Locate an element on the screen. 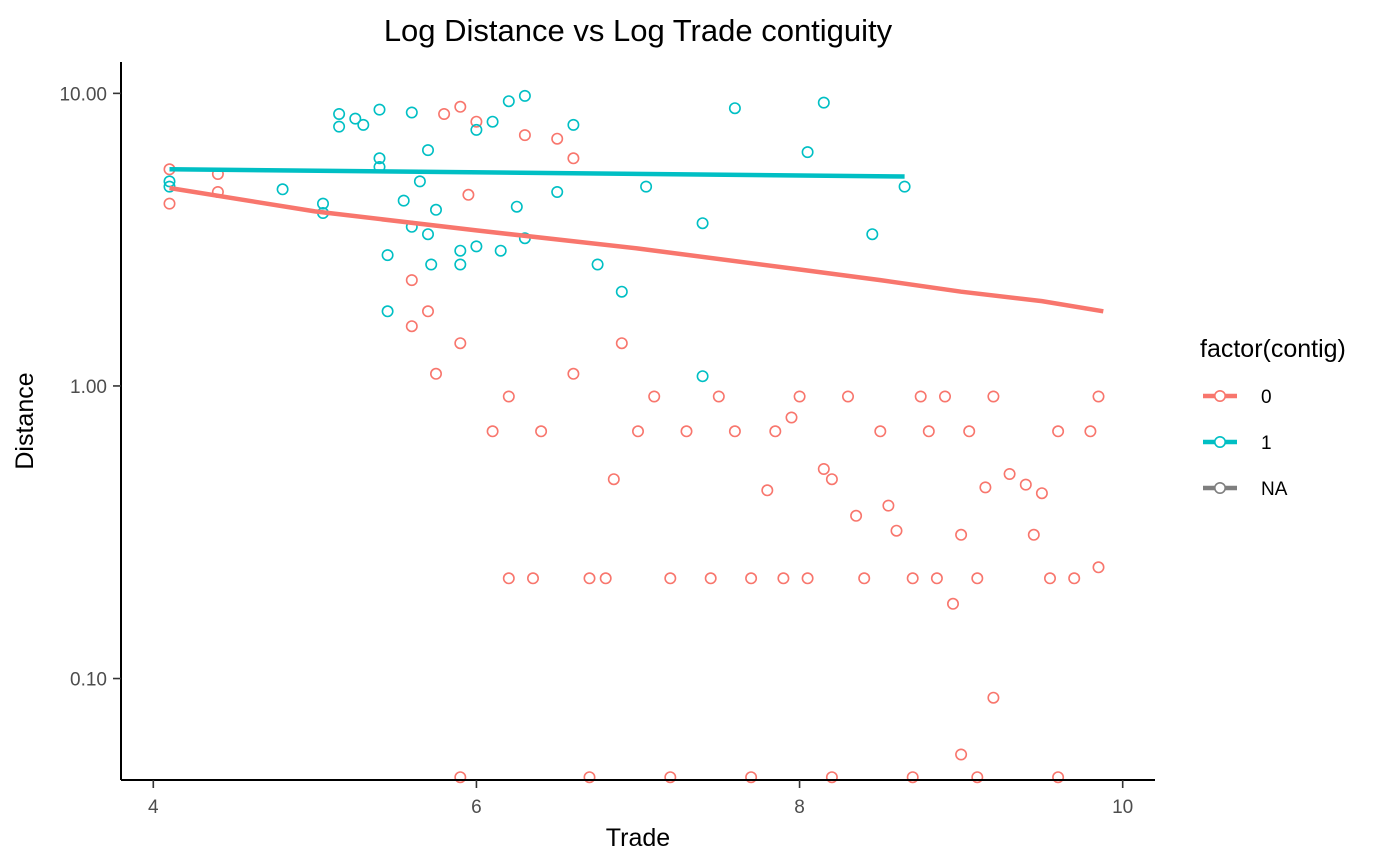 This screenshot has height=865, width=1400. legend: factor(contig) 0 1 NA is located at coordinates (1273, 417).